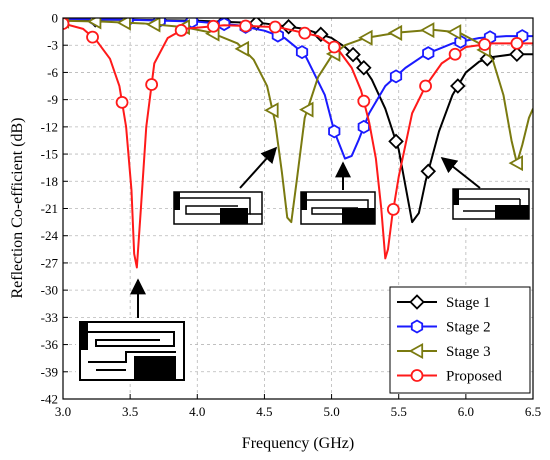 Image resolution: width=550 pixels, height=460 pixels. What do you see at coordinates (474, 377) in the screenshot?
I see `legend-label: Proposed` at bounding box center [474, 377].